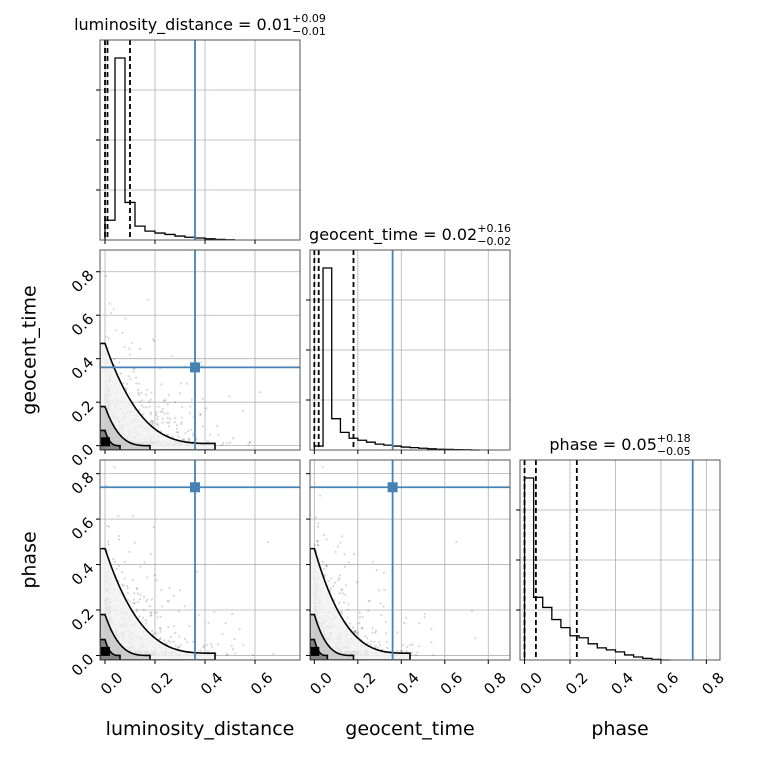 This screenshot has height=760, width=760. What do you see at coordinates (494, 241) in the screenshot?
I see `title-lower-error: −0.02` at bounding box center [494, 241].